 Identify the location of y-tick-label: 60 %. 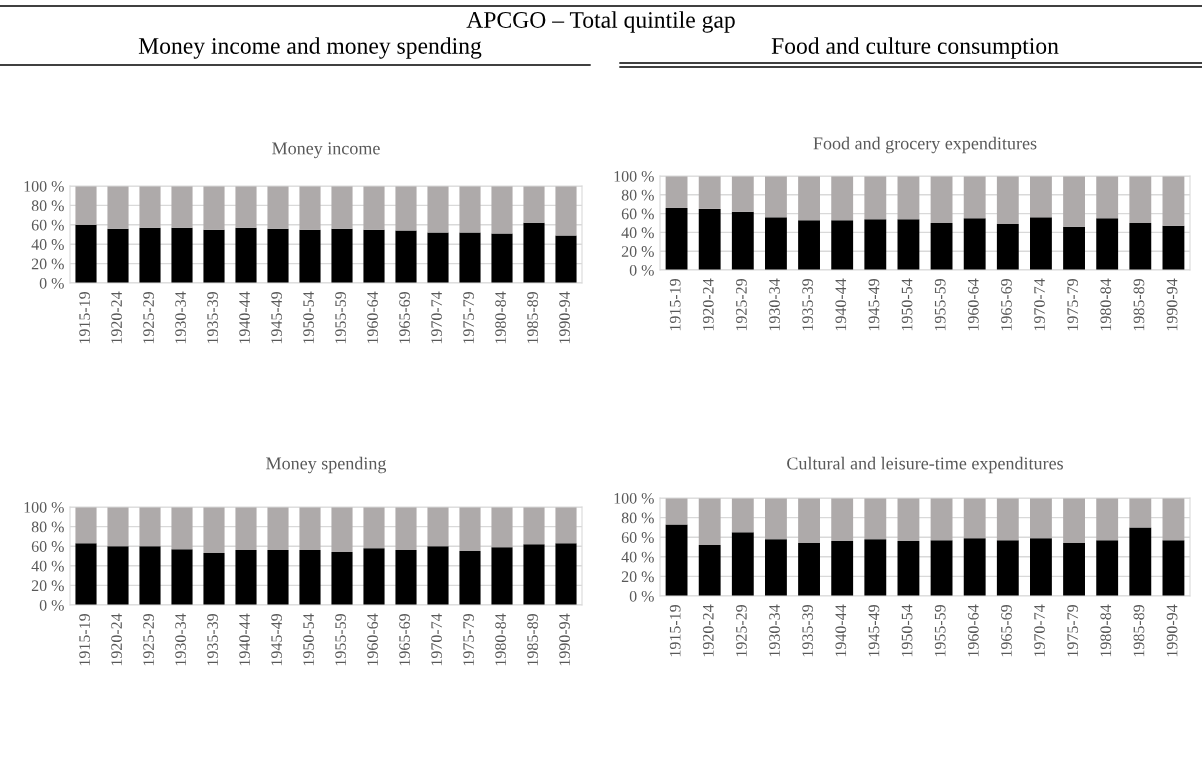
(47, 225).